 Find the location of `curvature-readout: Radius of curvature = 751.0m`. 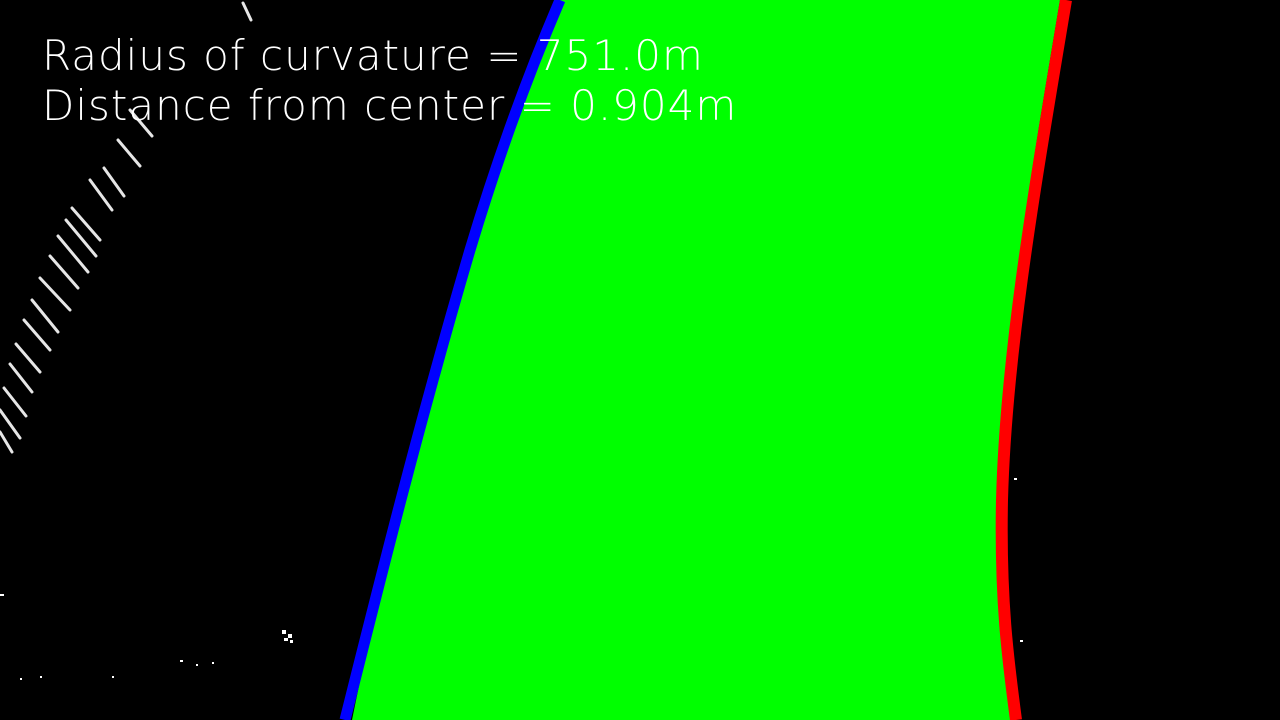

curvature-readout: Radius of curvature = 751.0m is located at coordinates (373, 55).